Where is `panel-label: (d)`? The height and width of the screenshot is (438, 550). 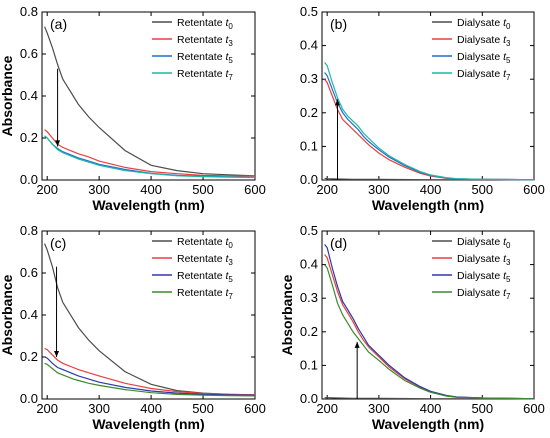
panel-label: (d) is located at coordinates (338, 243).